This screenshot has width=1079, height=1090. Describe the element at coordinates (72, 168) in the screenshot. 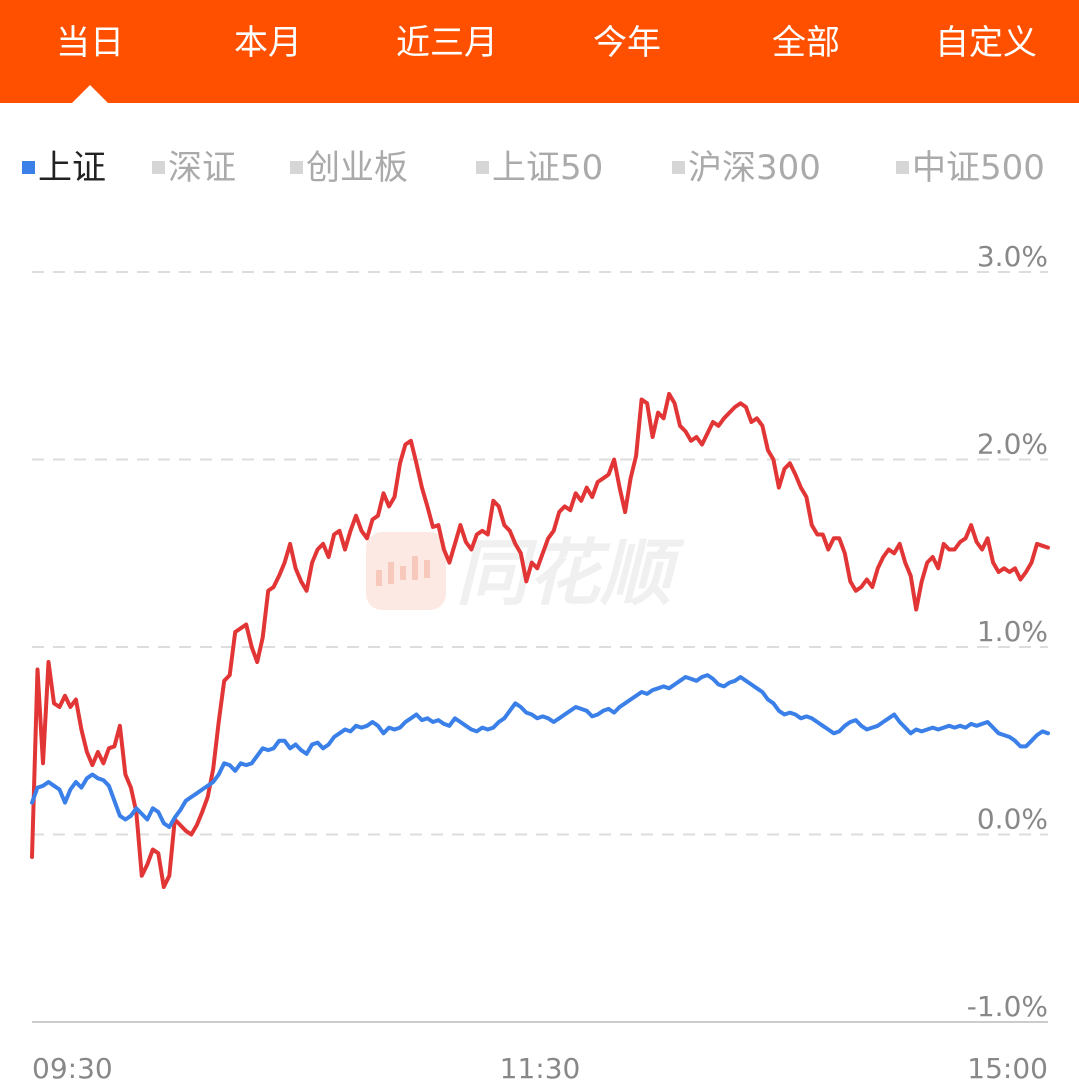

I see `legend-label: 上证` at that location.